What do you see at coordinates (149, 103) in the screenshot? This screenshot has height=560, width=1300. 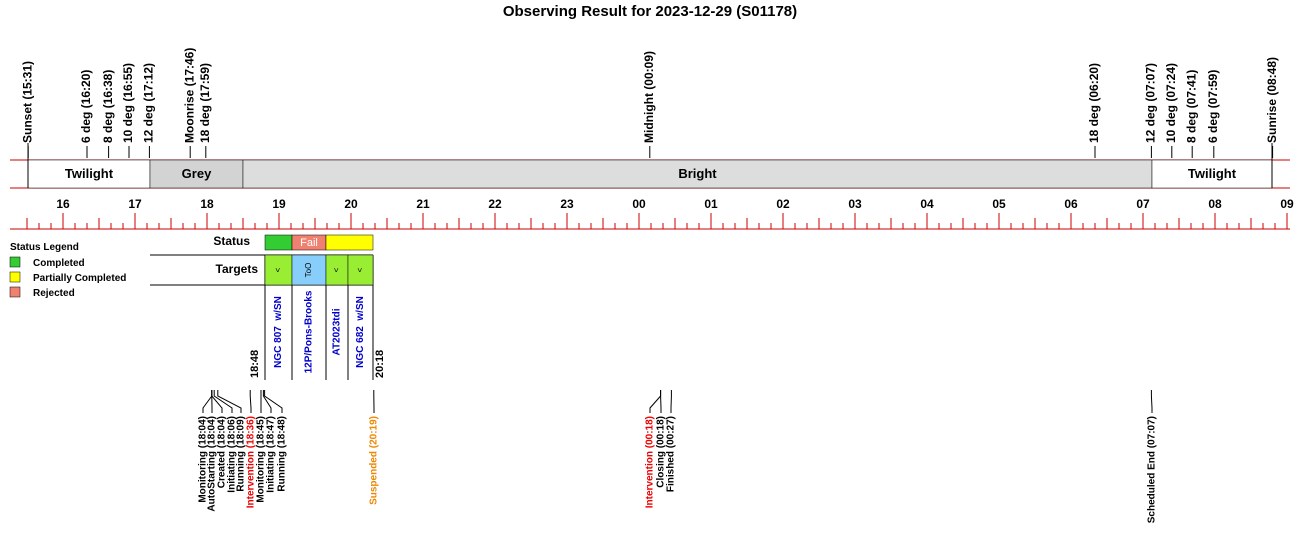 I see `top-event-label: 12 deg (17:12)` at bounding box center [149, 103].